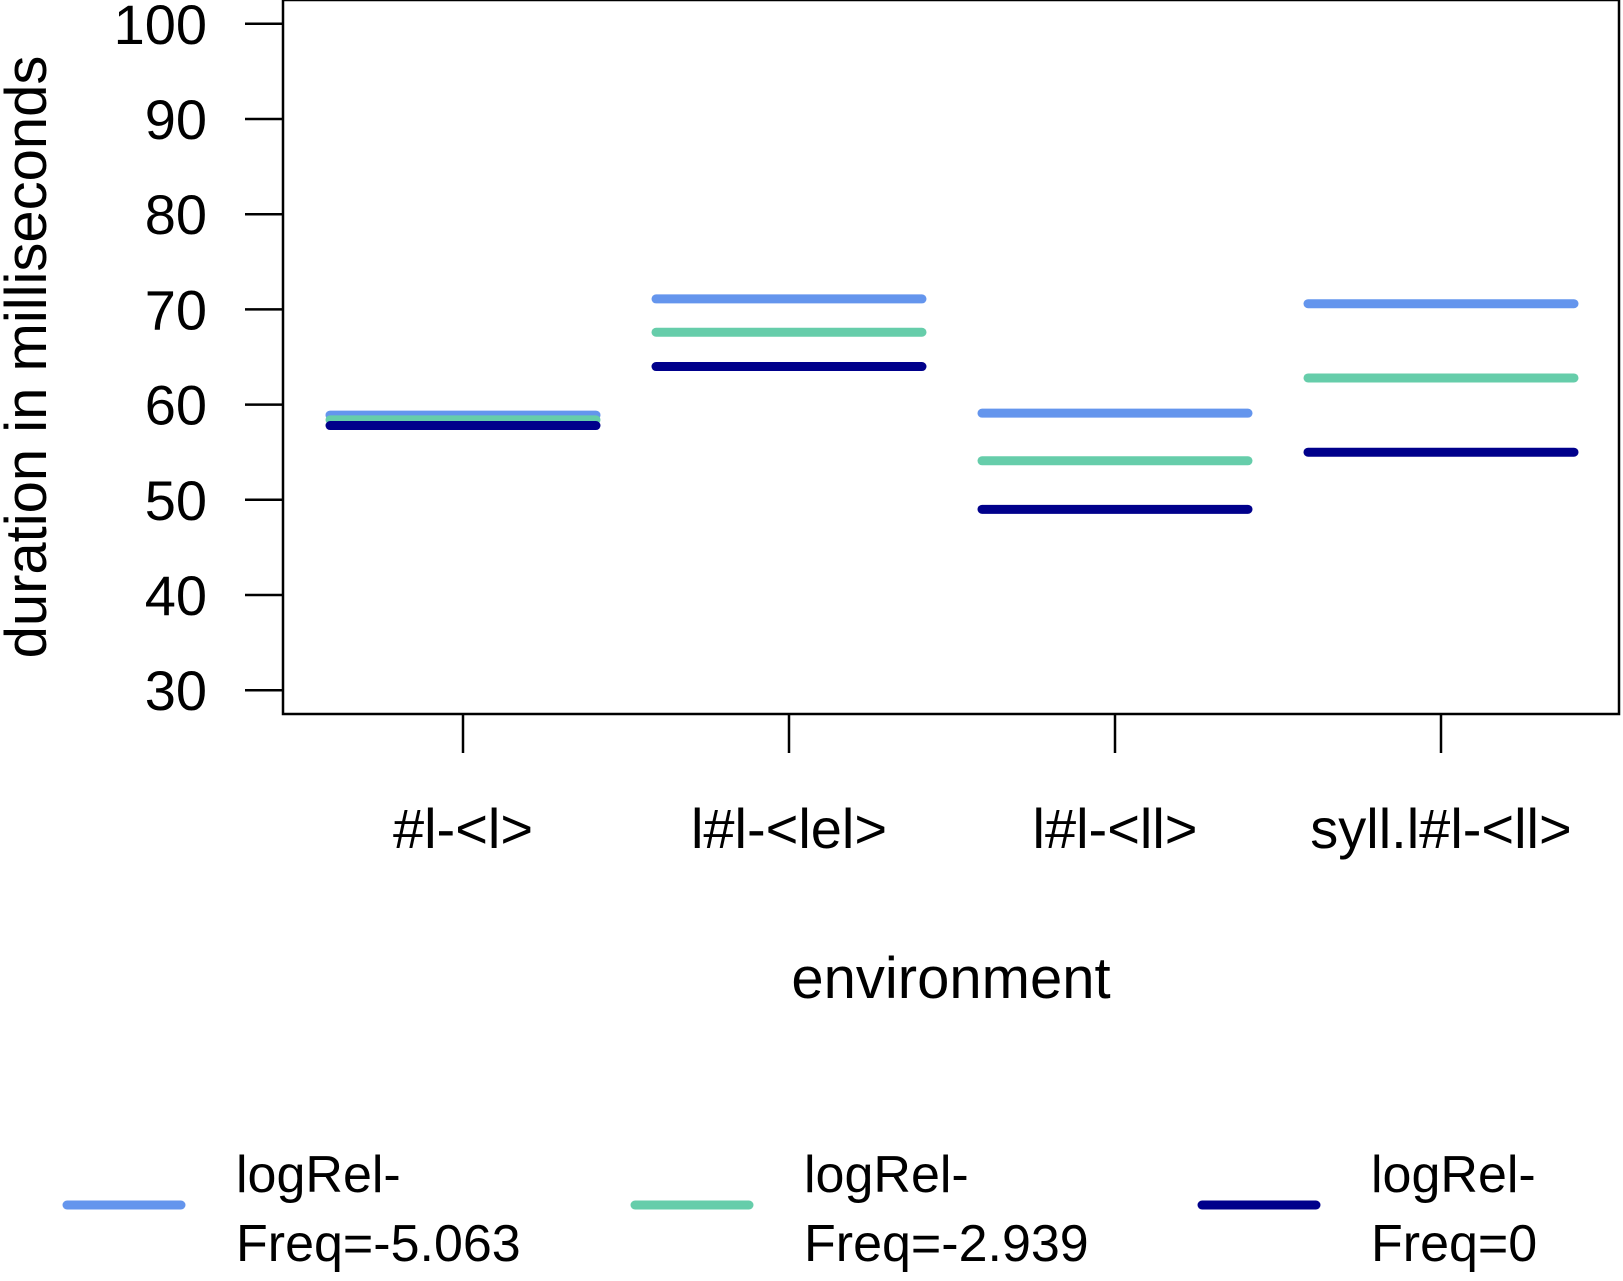  What do you see at coordinates (1440, 828) in the screenshot?
I see `x-tick-label-3: syll.l#l-<ll>` at bounding box center [1440, 828].